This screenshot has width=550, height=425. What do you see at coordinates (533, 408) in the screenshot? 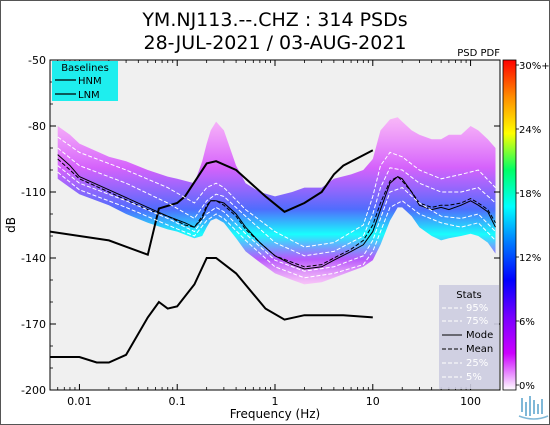
I see `iris-logo-icon` at bounding box center [533, 408].